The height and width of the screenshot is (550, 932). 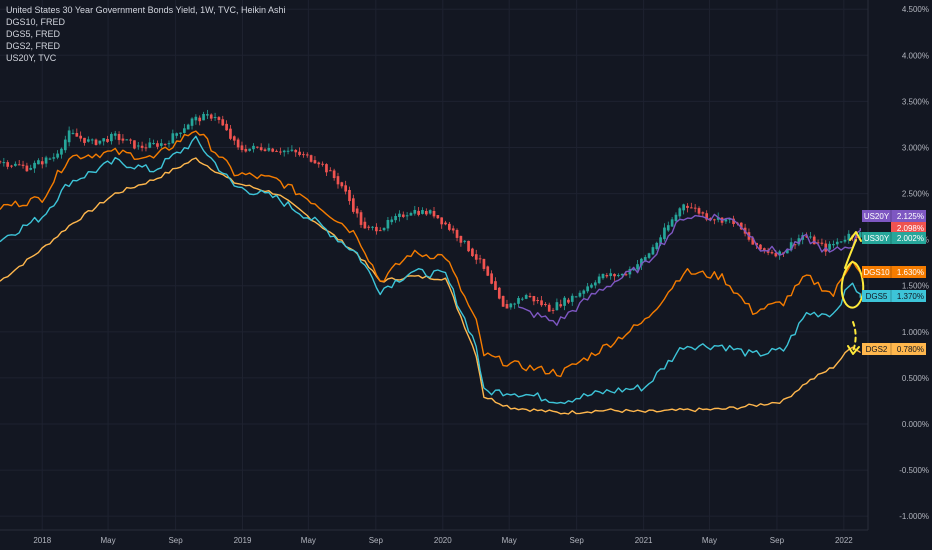 I want to click on y-tick-label: 1.500%, so click(x=915, y=286).